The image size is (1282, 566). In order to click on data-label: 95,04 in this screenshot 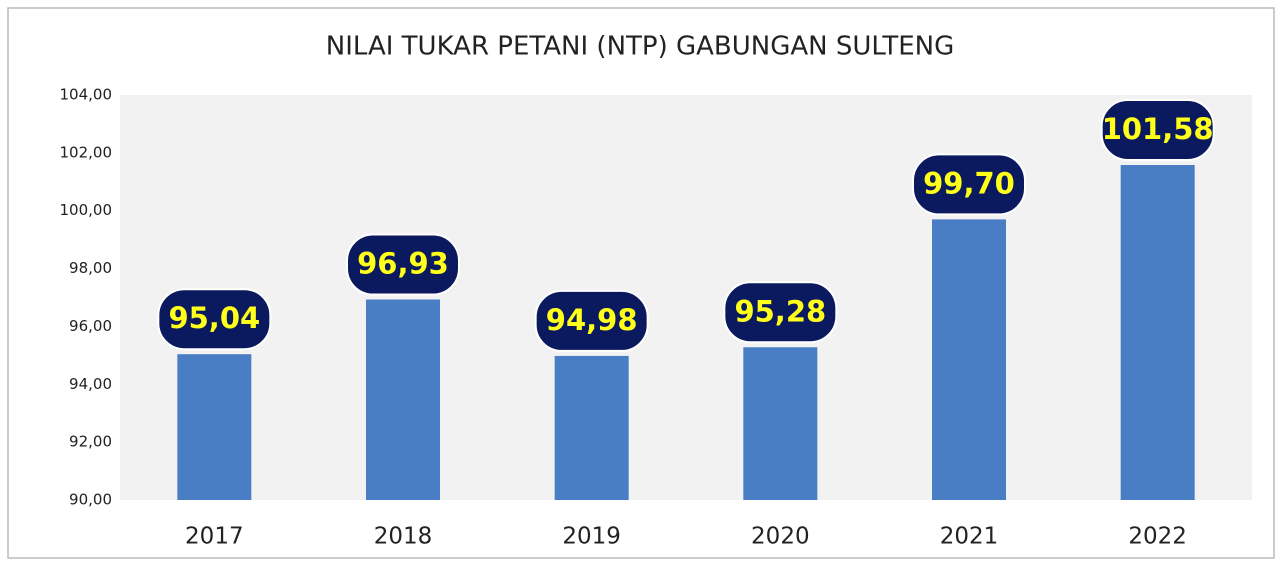, I will do `click(214, 318)`.